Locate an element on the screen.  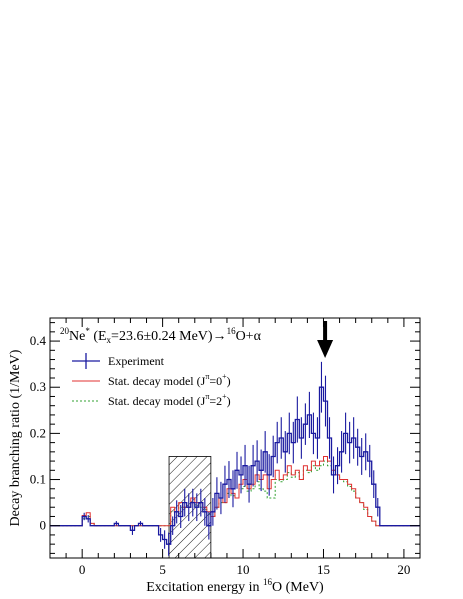
title-mass: 20 is located at coordinates (65, 331).